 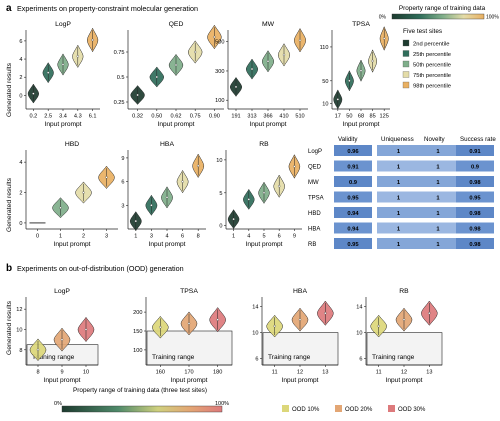 What do you see at coordinates (9, 8) in the screenshot?
I see `panel-a-letter: a` at bounding box center [9, 8].